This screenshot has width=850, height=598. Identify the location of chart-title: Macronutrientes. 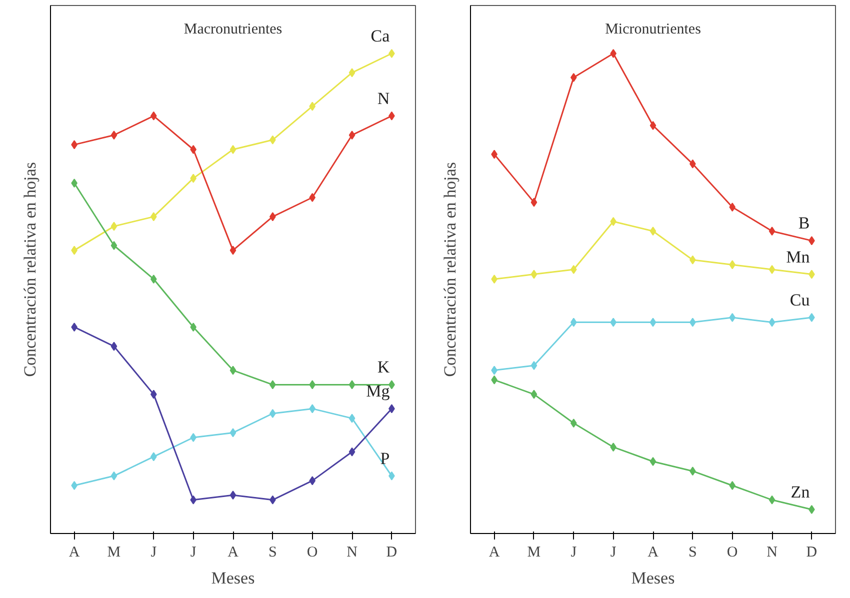
(233, 29).